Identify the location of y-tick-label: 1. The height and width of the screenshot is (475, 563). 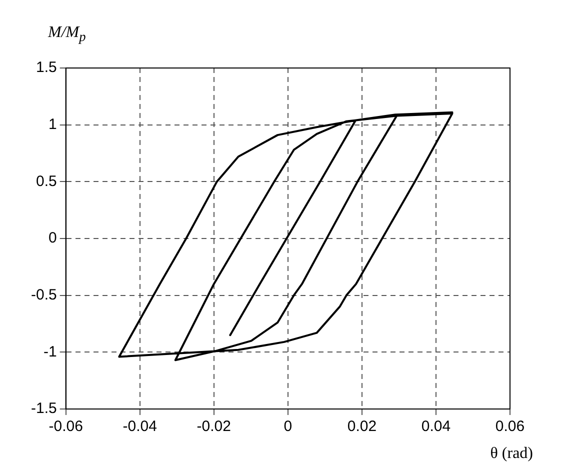
(52, 124).